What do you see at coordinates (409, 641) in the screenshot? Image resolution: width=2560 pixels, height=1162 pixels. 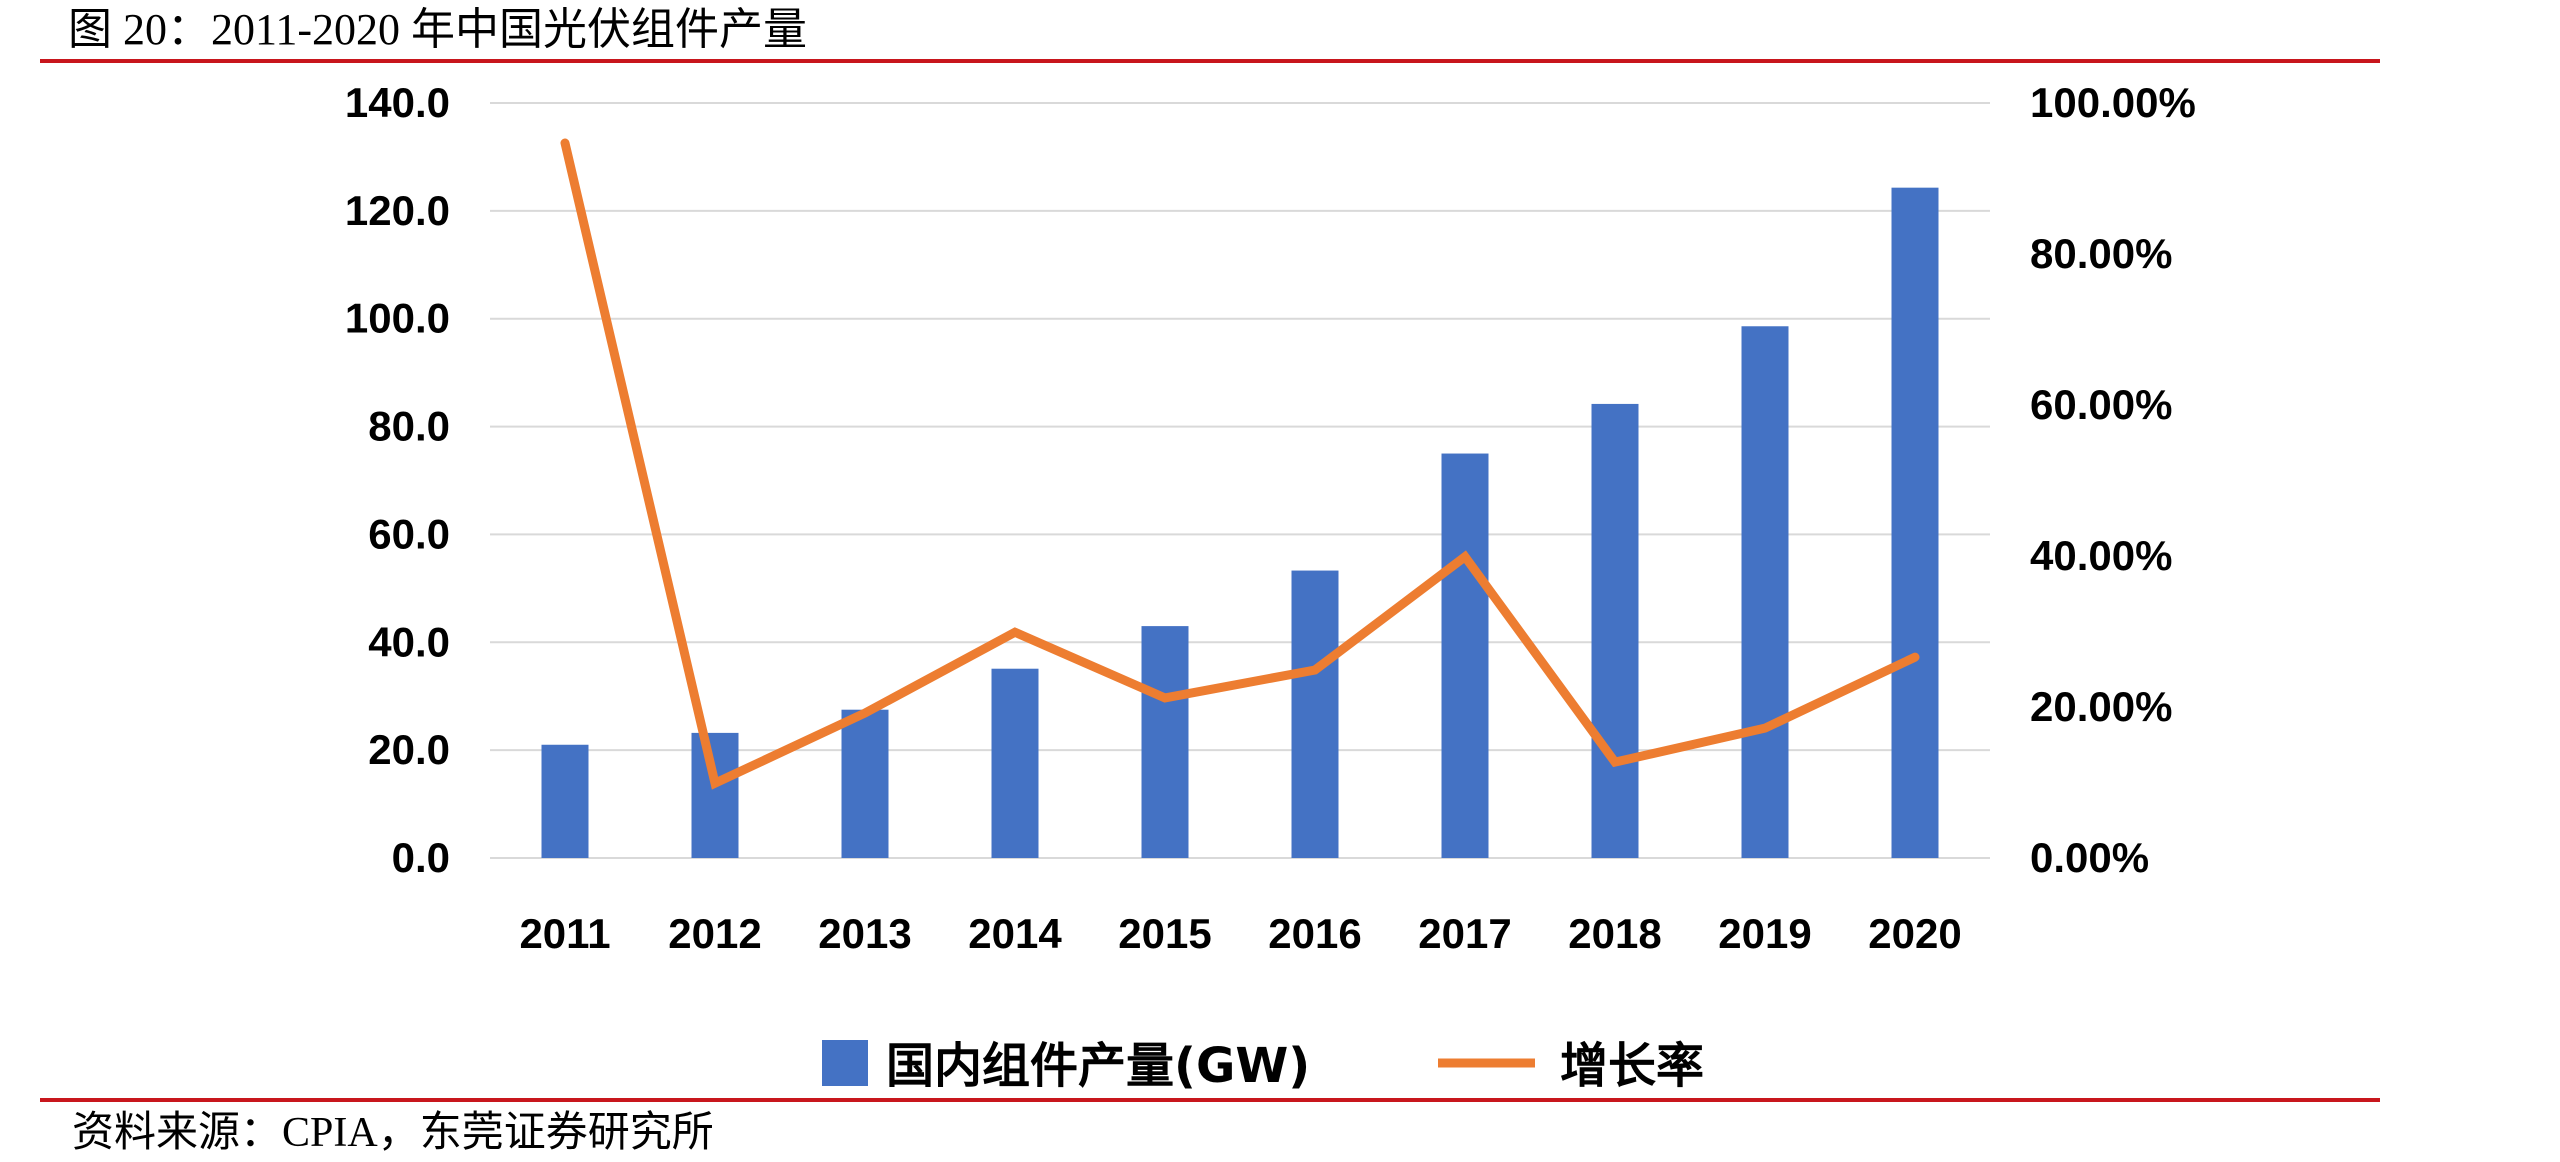 I see `left-axis-tick-label: 40.0` at bounding box center [409, 641].